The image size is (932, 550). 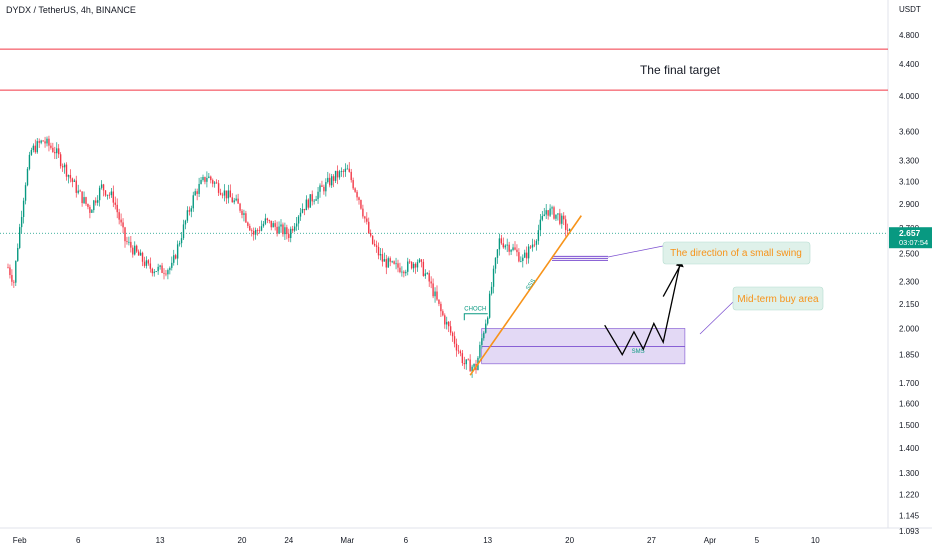 What do you see at coordinates (487, 540) in the screenshot?
I see `time-tick-label: 13` at bounding box center [487, 540].